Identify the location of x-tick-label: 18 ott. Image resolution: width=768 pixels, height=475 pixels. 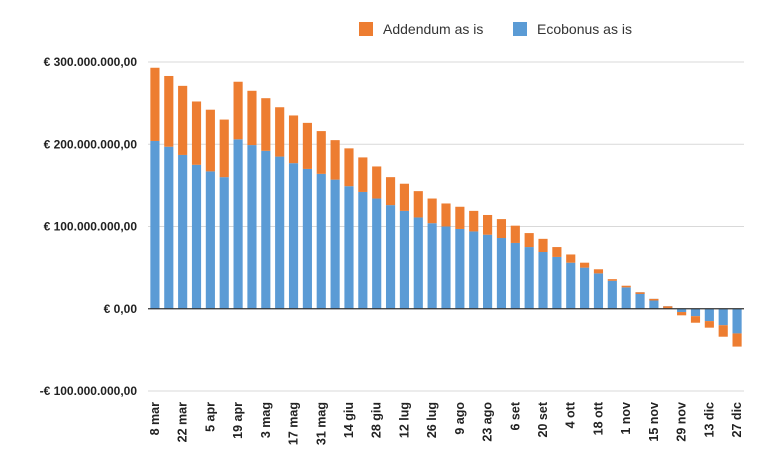
(598, 418).